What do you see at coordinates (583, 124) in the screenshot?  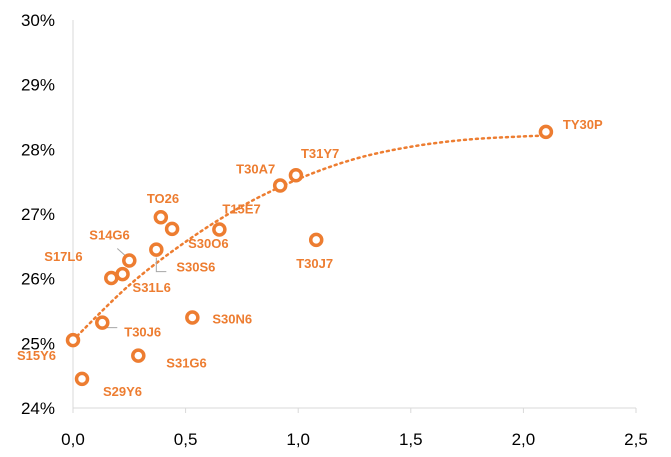 I see `data-label: TY30P` at bounding box center [583, 124].